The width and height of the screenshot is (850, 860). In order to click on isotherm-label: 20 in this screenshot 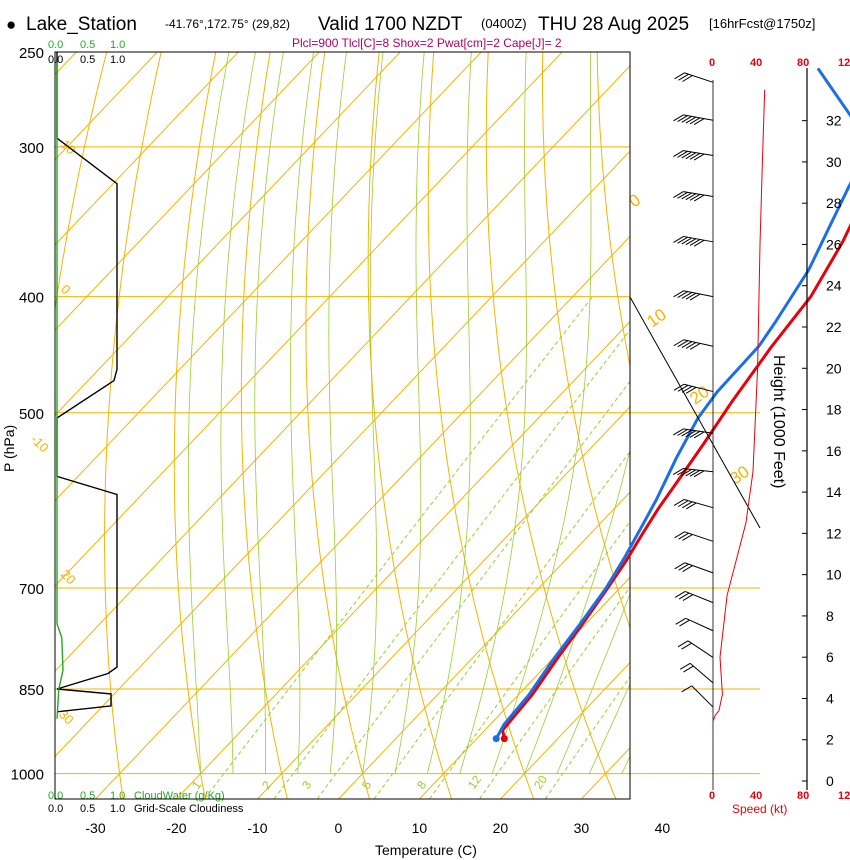, I will do `click(68, 577)`.